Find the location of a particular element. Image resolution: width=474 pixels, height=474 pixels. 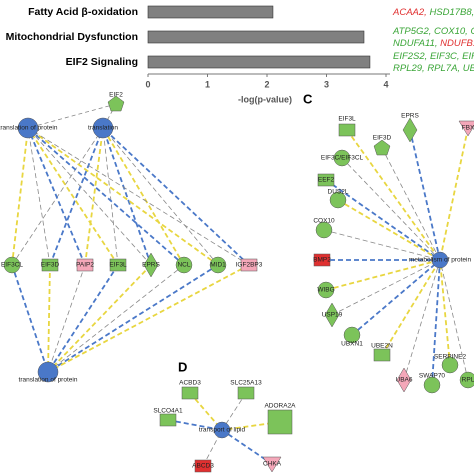

gene: NDUFB1, is located at coordinates (457, 43).